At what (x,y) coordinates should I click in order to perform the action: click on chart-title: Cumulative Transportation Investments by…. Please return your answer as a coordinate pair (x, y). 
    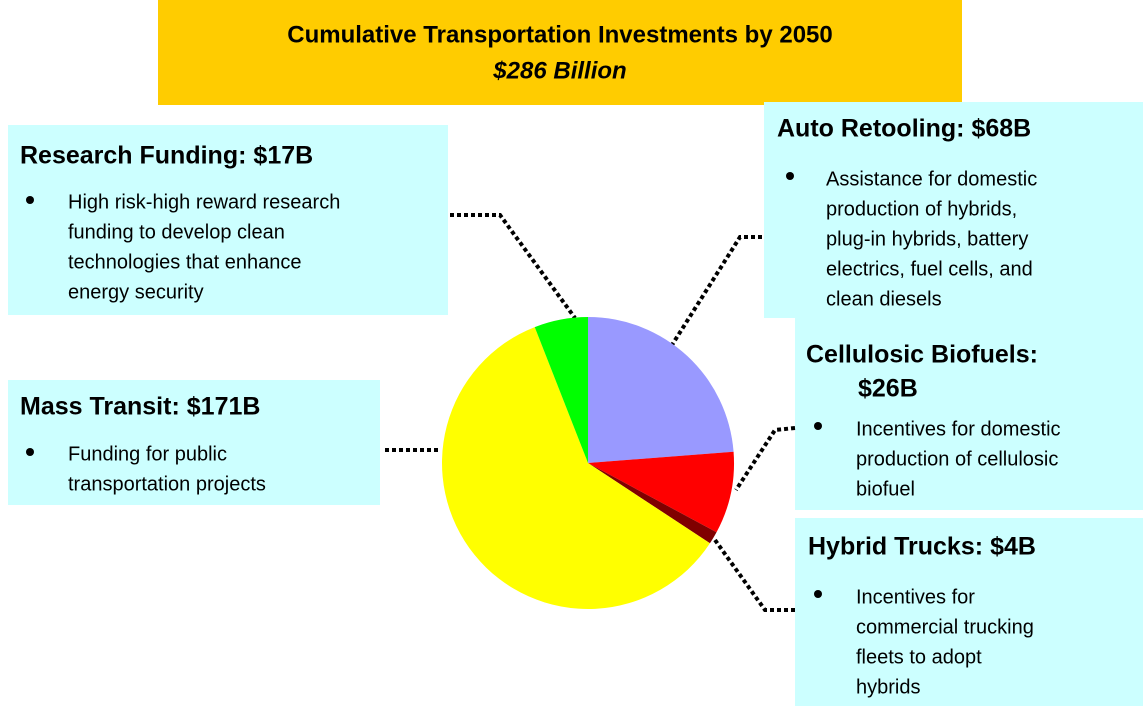
    Looking at the image, I should click on (560, 34).